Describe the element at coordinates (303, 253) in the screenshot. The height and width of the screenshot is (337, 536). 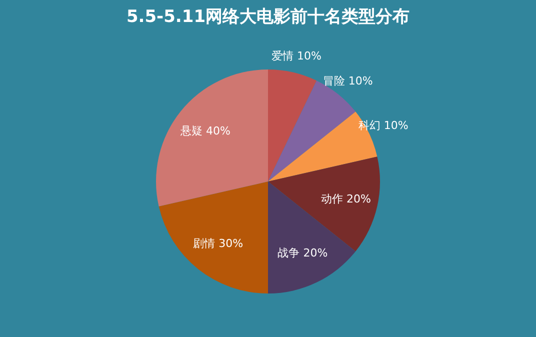
I see `slice-label: 战争 20%` at that location.